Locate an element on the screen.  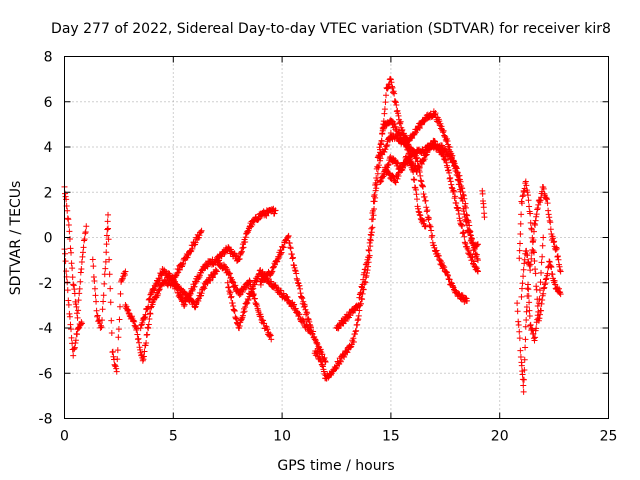
x-tick-label: 0 is located at coordinates (64, 437).